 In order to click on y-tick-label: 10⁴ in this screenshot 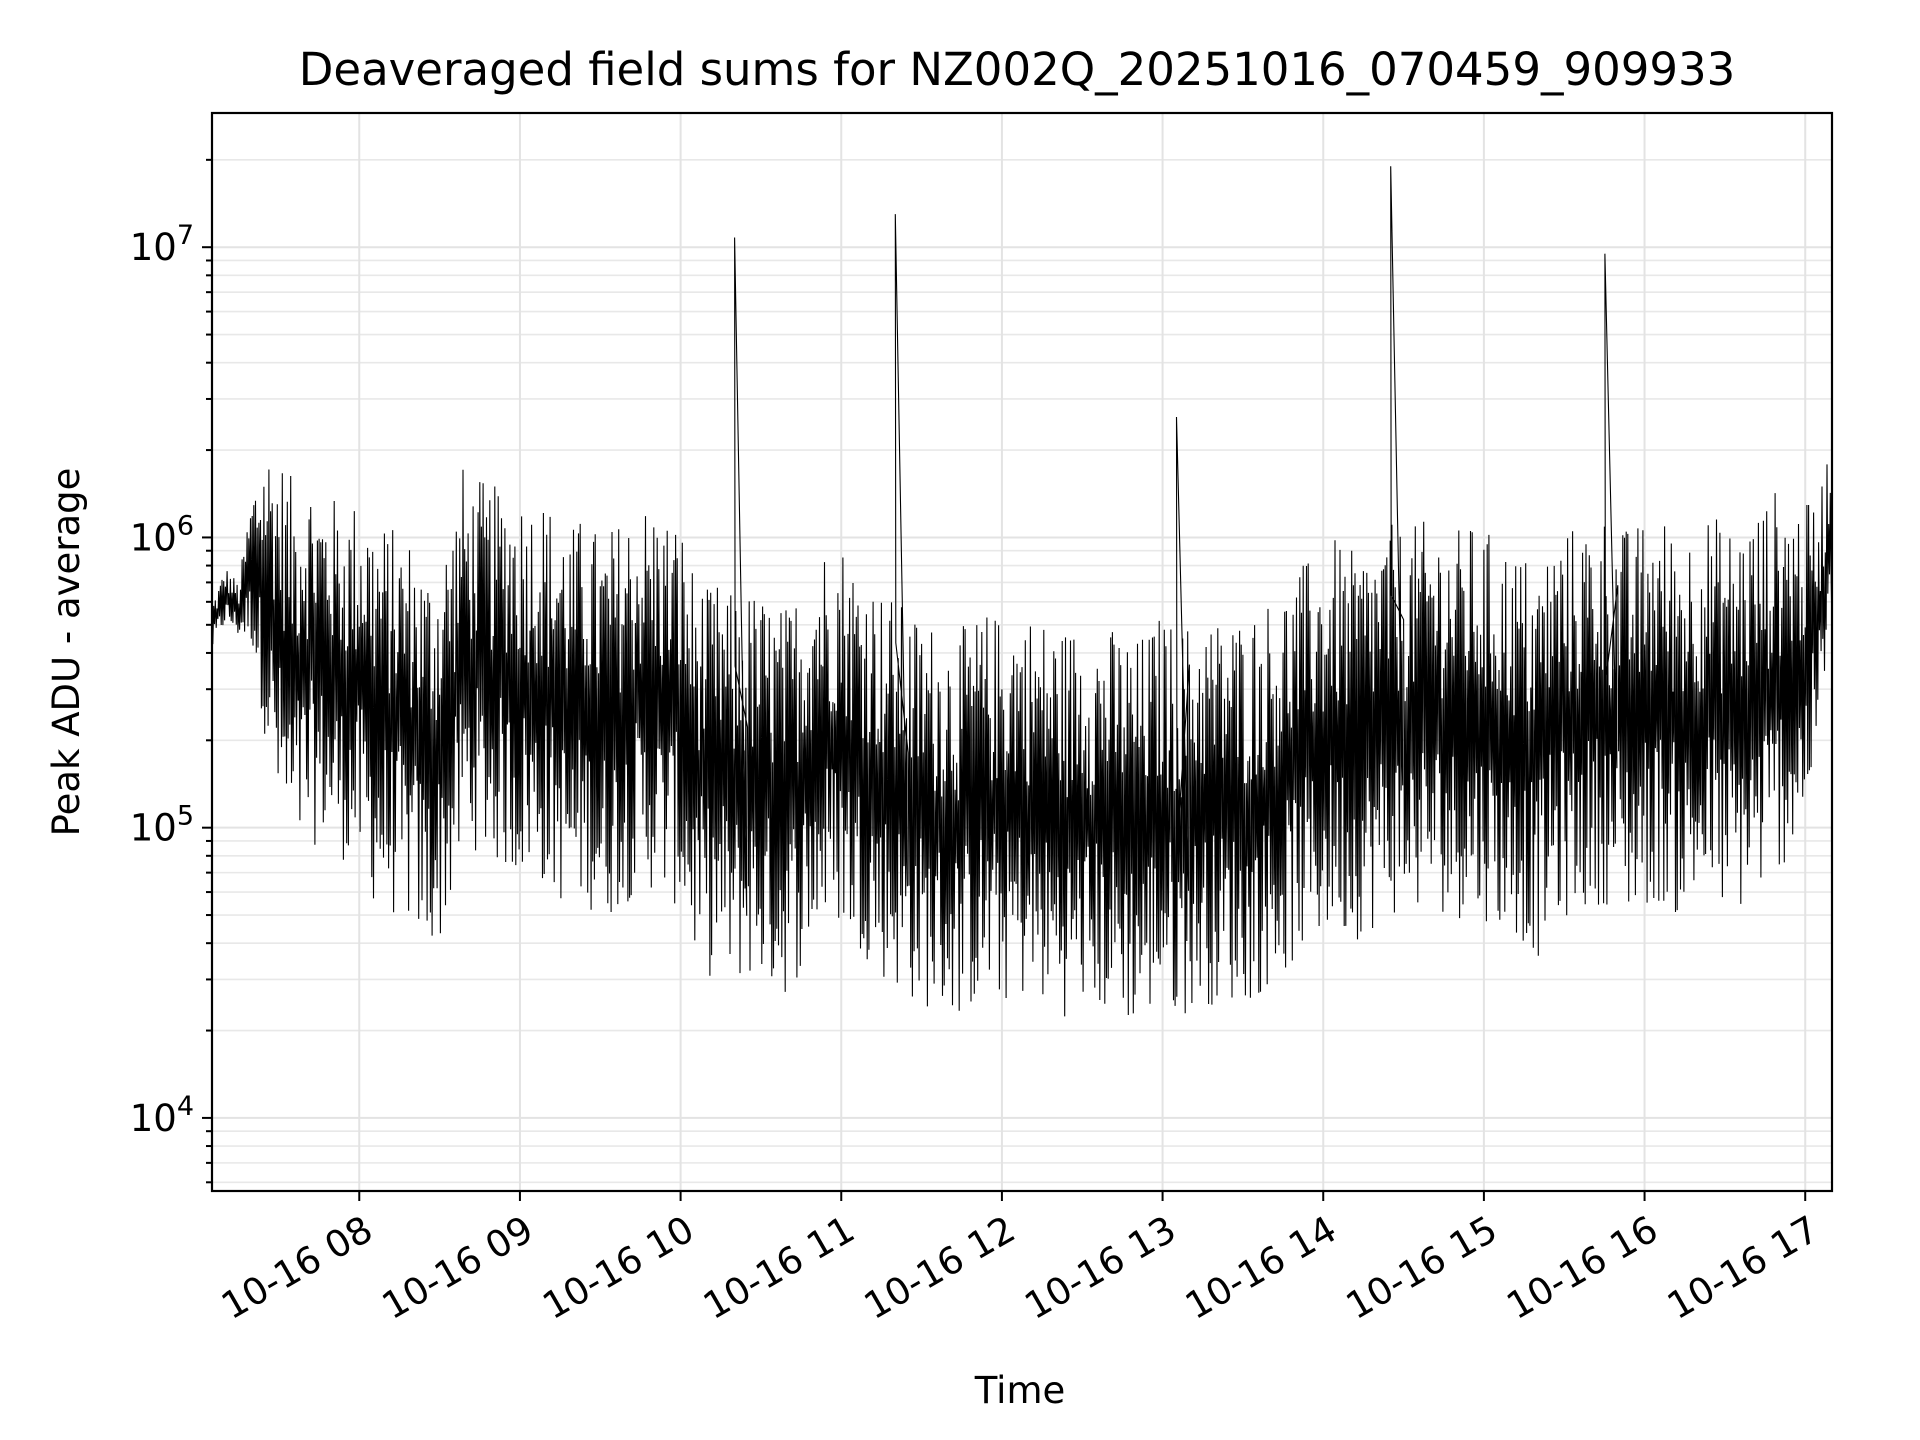, I will do `click(162, 1115)`.